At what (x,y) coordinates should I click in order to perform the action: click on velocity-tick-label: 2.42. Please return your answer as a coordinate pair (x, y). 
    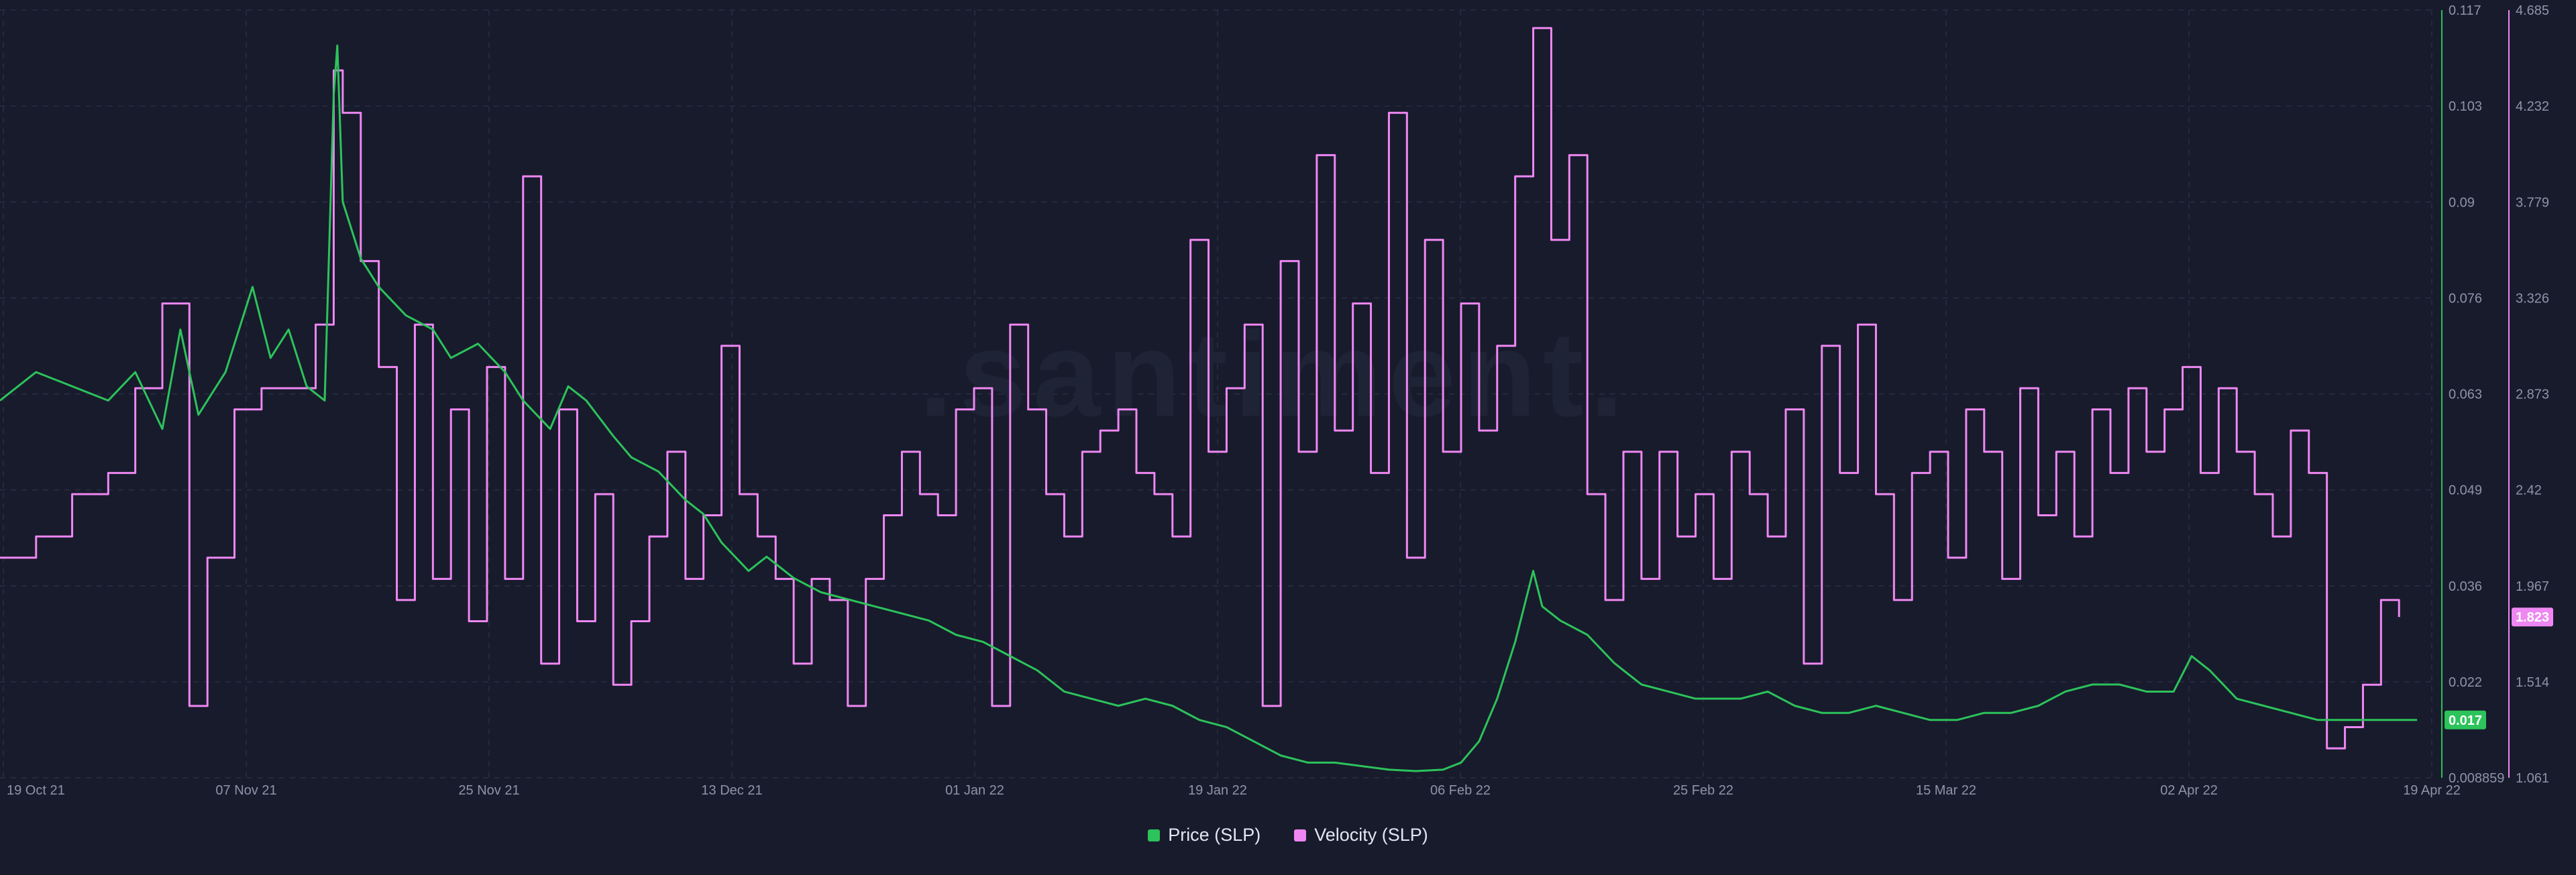
    Looking at the image, I should click on (2529, 490).